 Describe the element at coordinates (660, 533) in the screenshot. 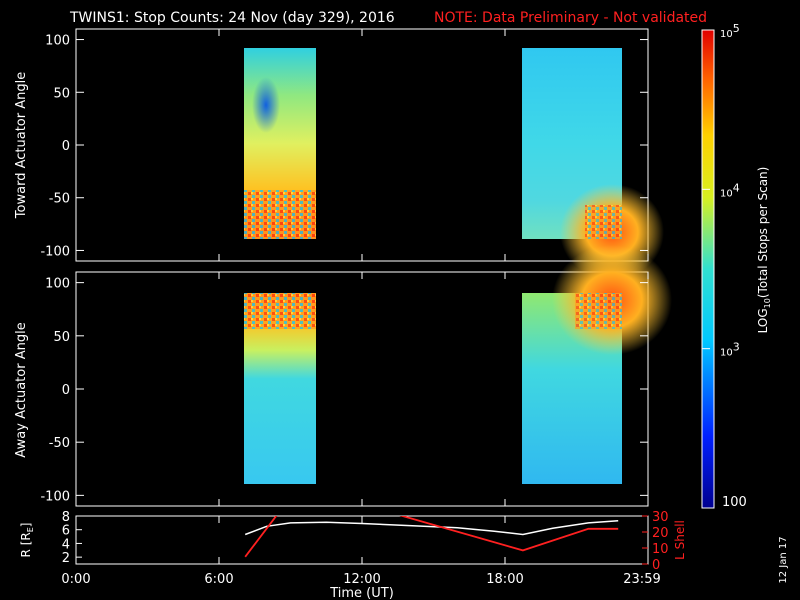

I see `ytick-label-right: 20` at that location.